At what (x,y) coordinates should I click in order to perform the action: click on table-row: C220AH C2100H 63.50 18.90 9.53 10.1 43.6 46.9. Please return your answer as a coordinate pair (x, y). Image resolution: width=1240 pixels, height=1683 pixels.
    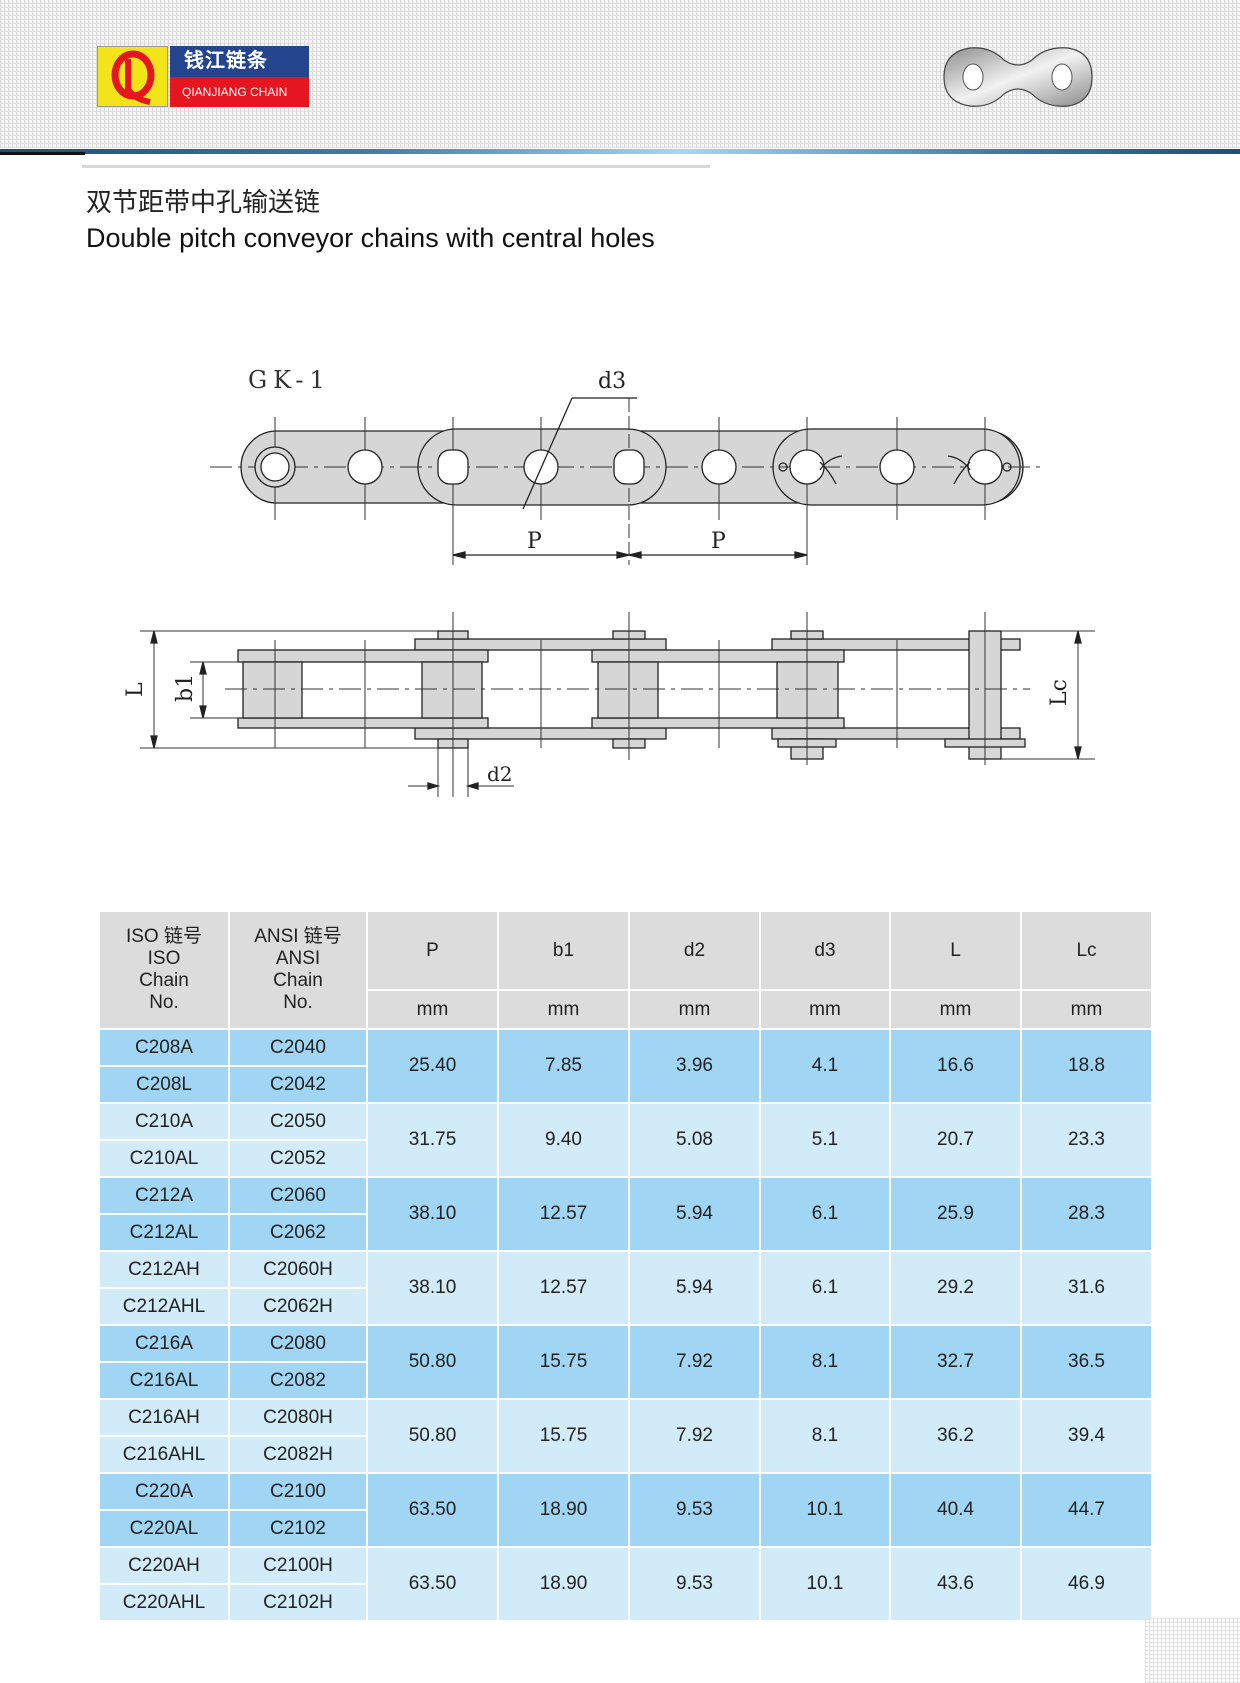
    Looking at the image, I should click on (625, 1584).